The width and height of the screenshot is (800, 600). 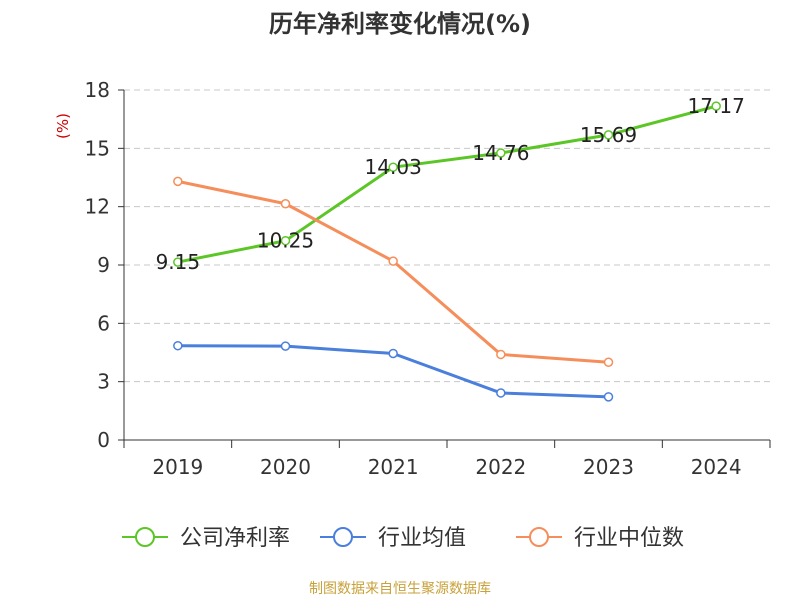 What do you see at coordinates (97, 207) in the screenshot?
I see `y-tick-label: 12` at bounding box center [97, 207].